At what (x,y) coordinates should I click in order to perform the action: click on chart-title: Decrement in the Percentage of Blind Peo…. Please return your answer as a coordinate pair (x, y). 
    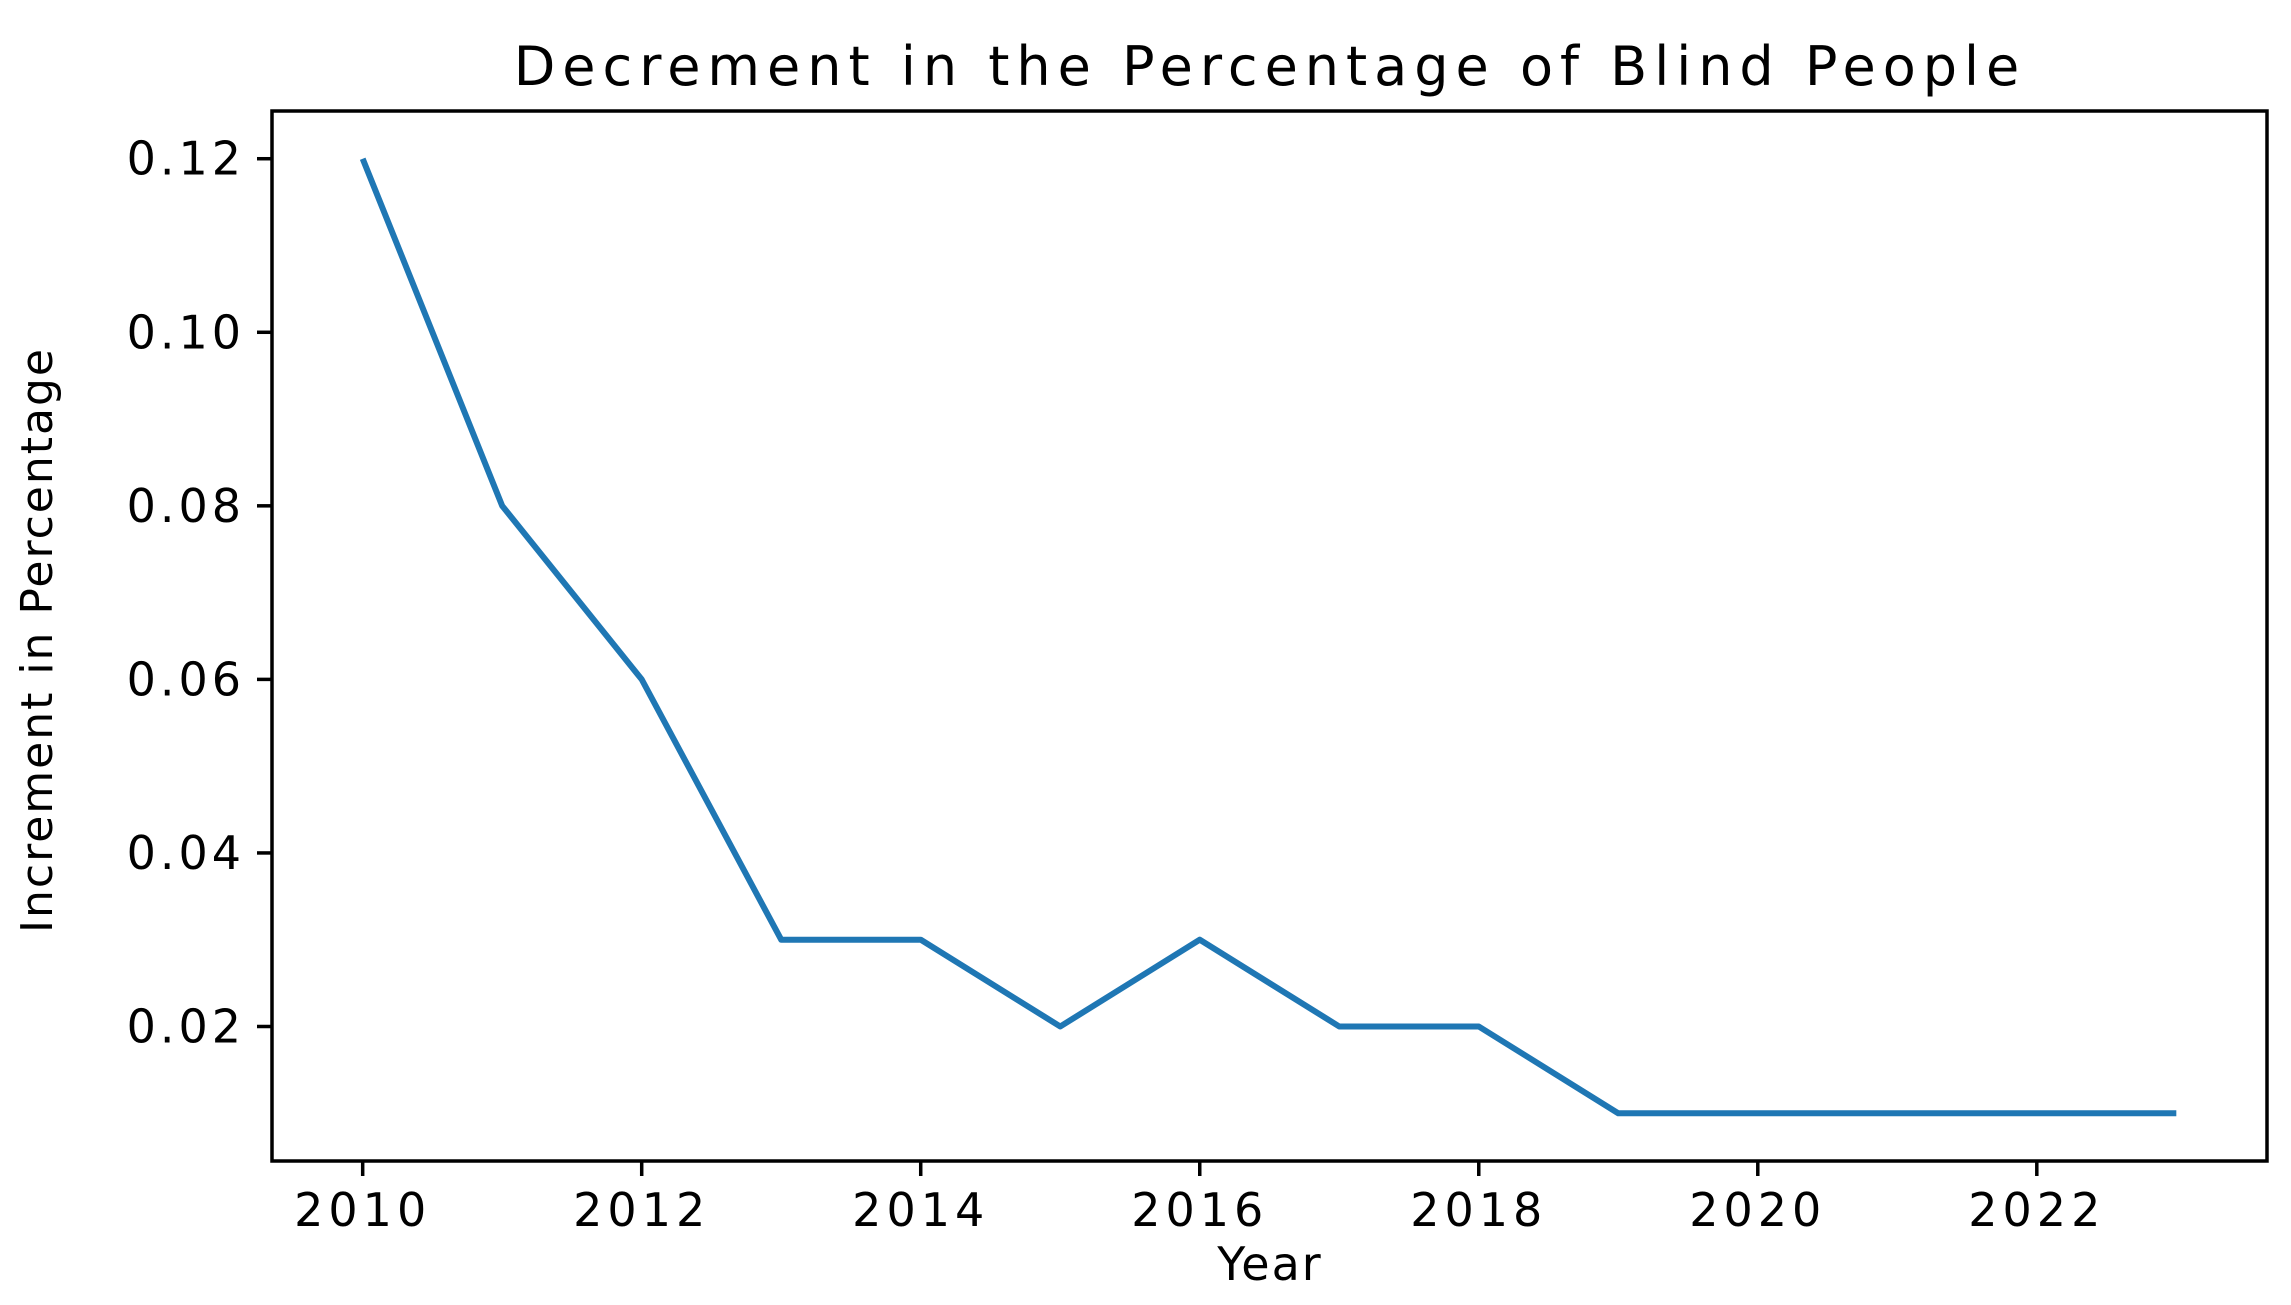
    Looking at the image, I should click on (1270, 66).